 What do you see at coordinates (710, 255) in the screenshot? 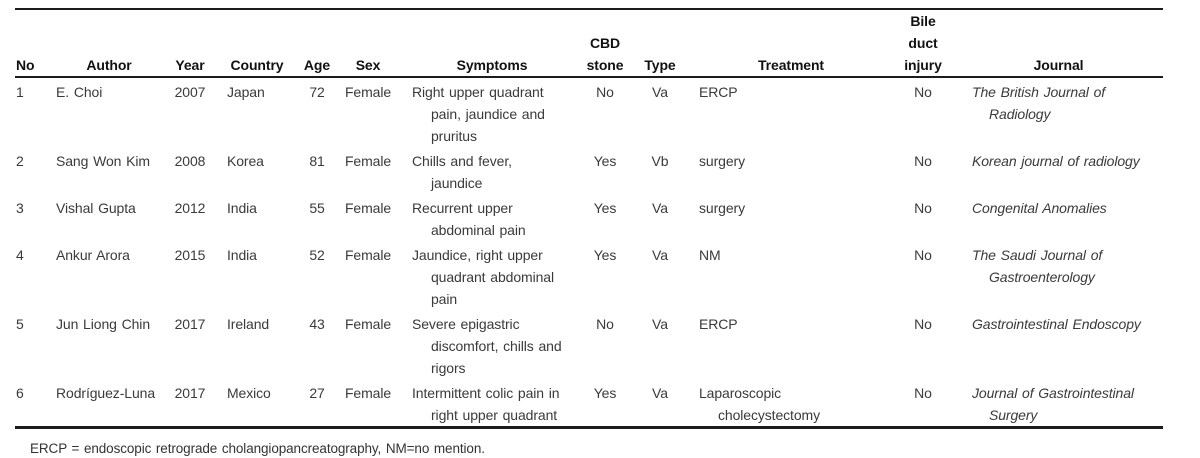
I see `cell-treatment: NM` at bounding box center [710, 255].